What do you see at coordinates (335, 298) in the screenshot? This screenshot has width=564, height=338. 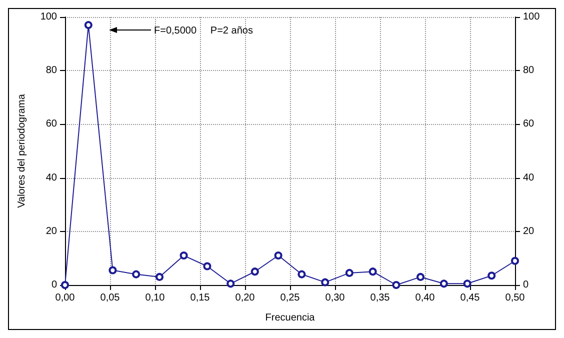 I see `x-tick-label: 0,30` at bounding box center [335, 298].